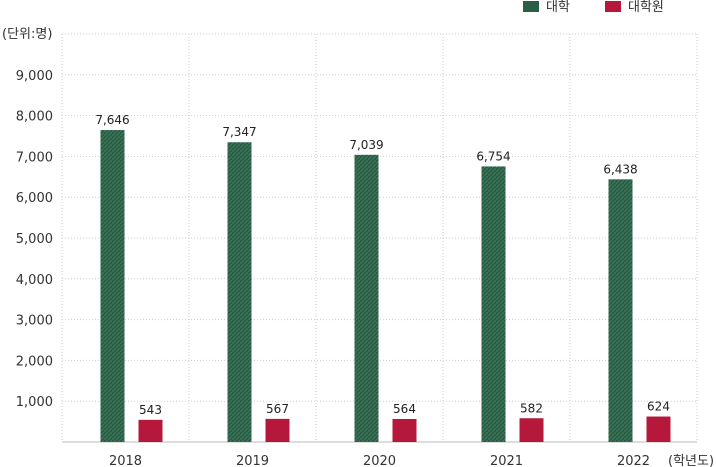 This screenshot has width=716, height=467. What do you see at coordinates (366, 145) in the screenshot?
I see `data-label: 7,039` at bounding box center [366, 145].